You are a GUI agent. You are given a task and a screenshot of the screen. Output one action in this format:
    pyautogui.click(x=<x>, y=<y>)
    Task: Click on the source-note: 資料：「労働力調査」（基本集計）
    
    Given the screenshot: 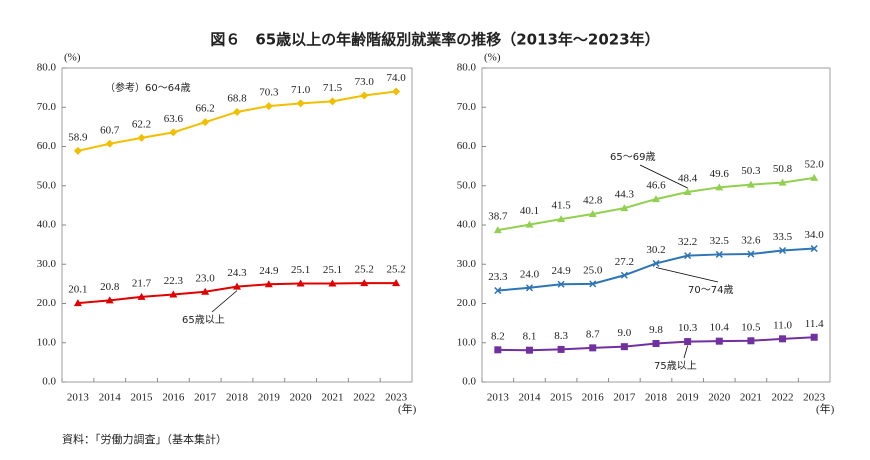 What is the action you would take?
    pyautogui.click(x=144, y=439)
    